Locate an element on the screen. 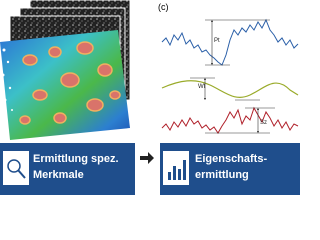  step-box: Eigenschafts- ermittlung is located at coordinates (230, 169).